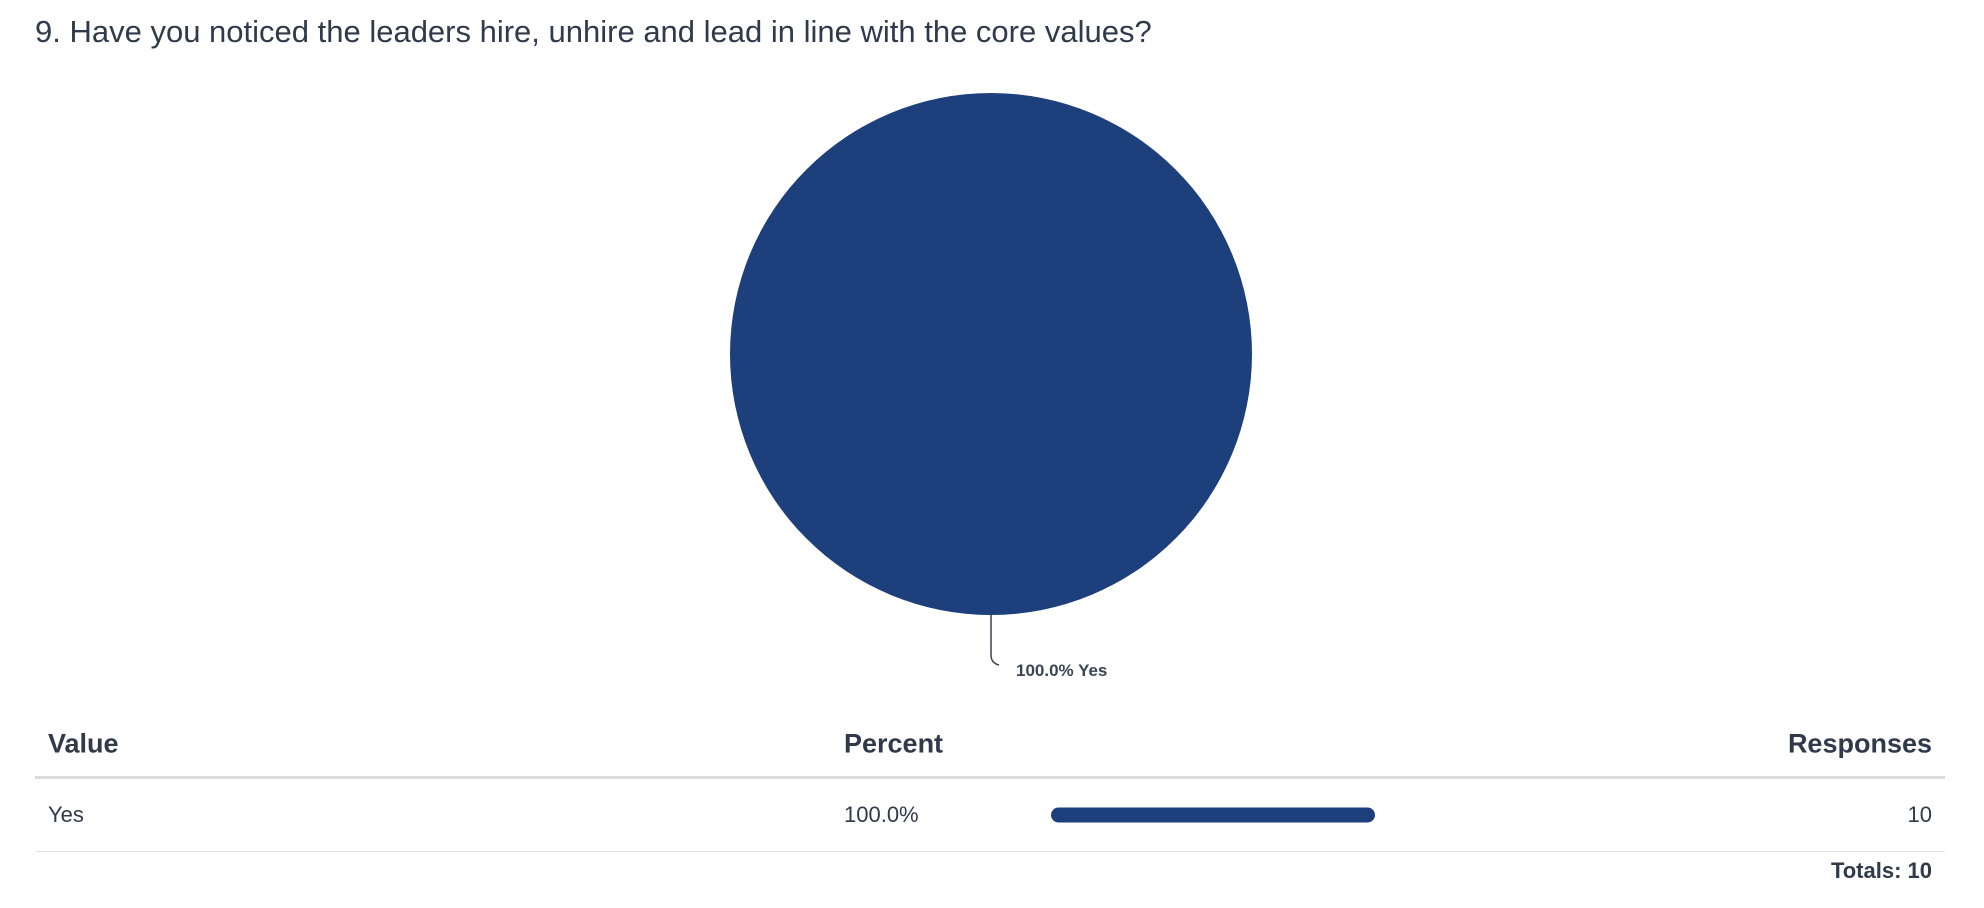 The image size is (1984, 908). What do you see at coordinates (990, 745) in the screenshot?
I see `table-header-row: Value Percent Responses` at bounding box center [990, 745].